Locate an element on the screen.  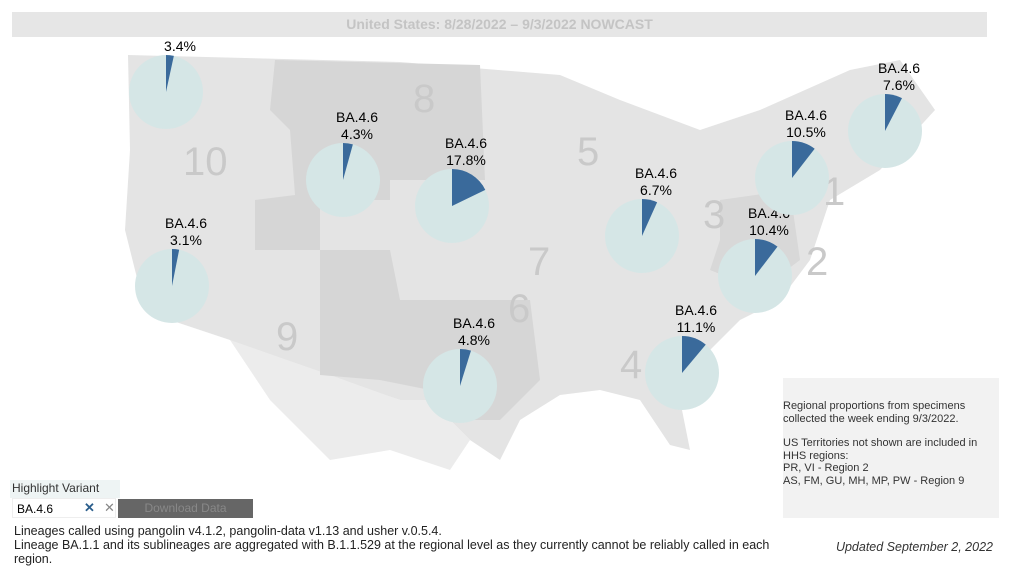
pie-region-4: BA.4.611.1% is located at coordinates (682, 356).